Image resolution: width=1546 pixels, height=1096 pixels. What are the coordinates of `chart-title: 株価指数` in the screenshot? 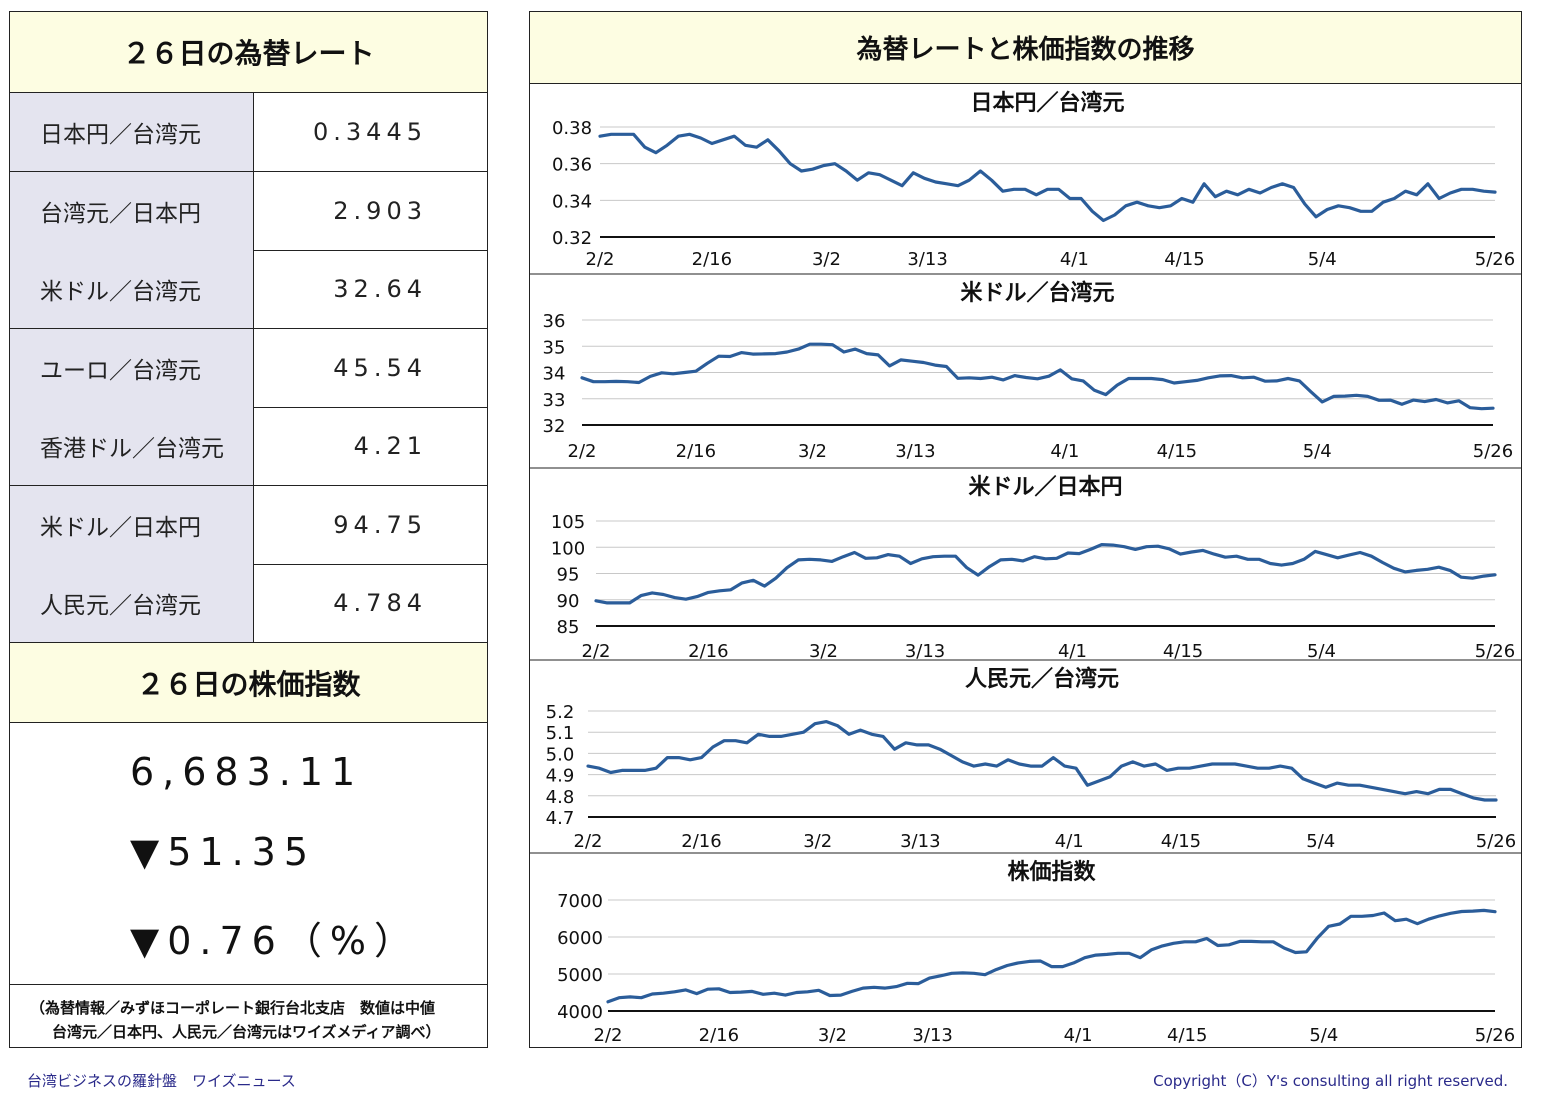 It's located at (1051, 872).